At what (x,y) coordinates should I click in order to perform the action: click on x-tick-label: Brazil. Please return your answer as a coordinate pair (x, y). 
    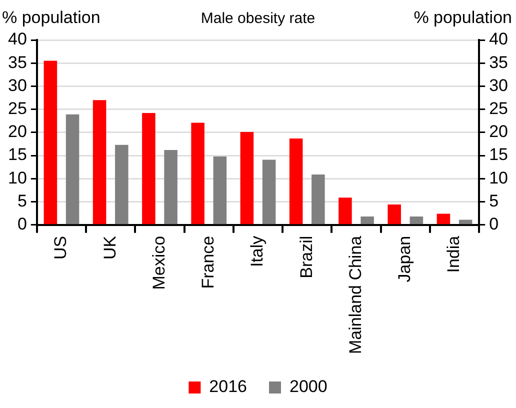
    Looking at the image, I should click on (306, 257).